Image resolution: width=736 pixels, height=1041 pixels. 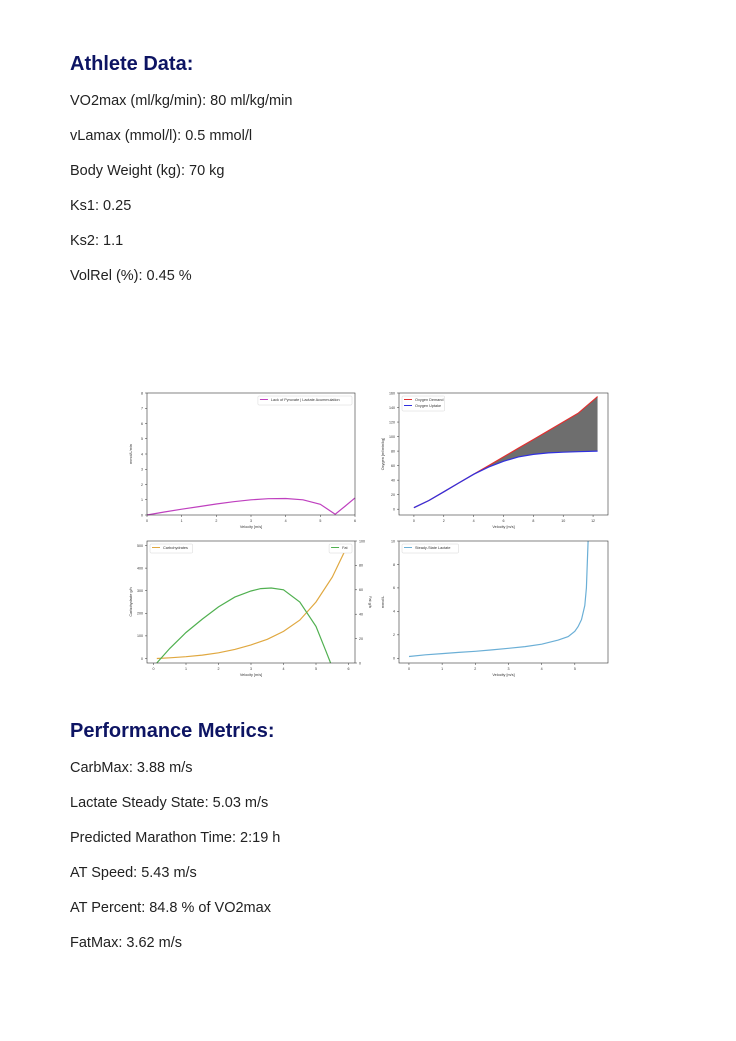 I want to click on volrel-line: VolRel (%): 0.45 %, so click(x=131, y=276).